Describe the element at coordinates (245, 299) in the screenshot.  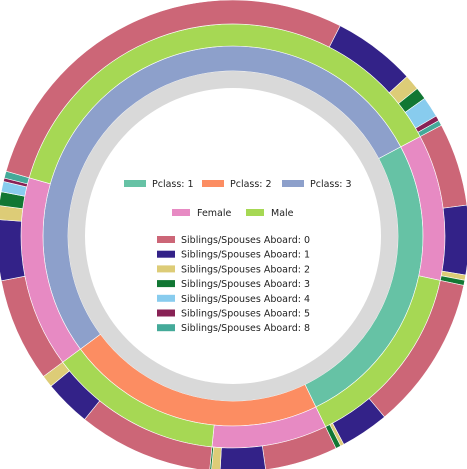
I see `legend-label-sibsp-4: Siblings/Spouses Aboard: 4` at that location.